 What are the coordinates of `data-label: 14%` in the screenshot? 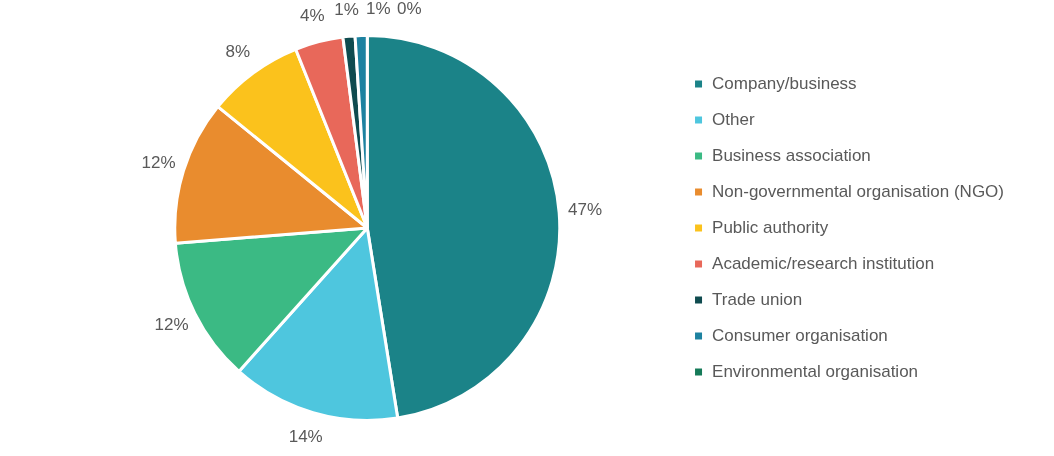 It's located at (305, 437).